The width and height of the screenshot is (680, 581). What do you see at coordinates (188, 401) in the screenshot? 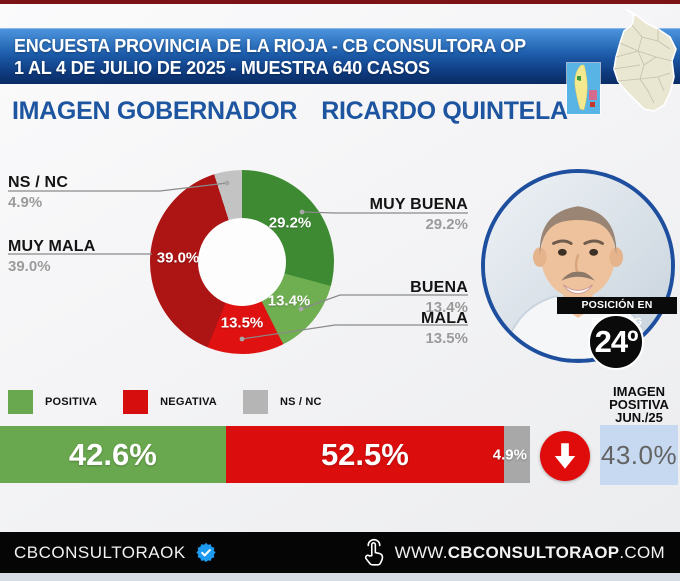
I see `legend-label-negativa: NEGATIVA` at bounding box center [188, 401].